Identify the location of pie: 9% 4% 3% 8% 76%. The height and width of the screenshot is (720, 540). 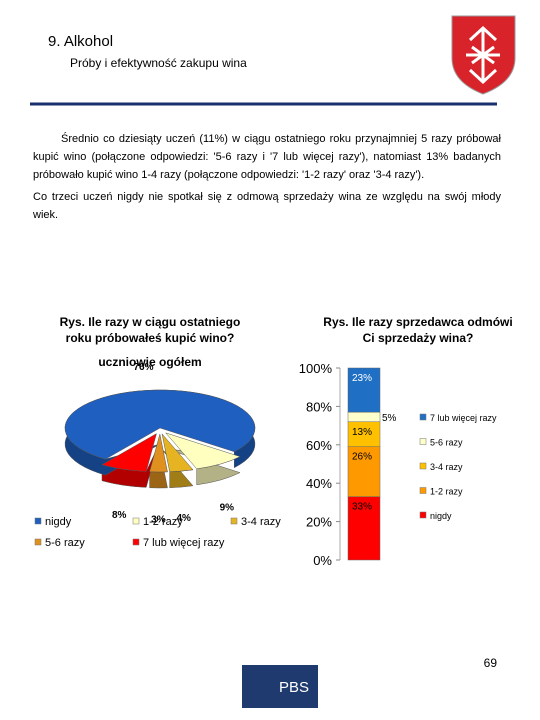
(160, 443).